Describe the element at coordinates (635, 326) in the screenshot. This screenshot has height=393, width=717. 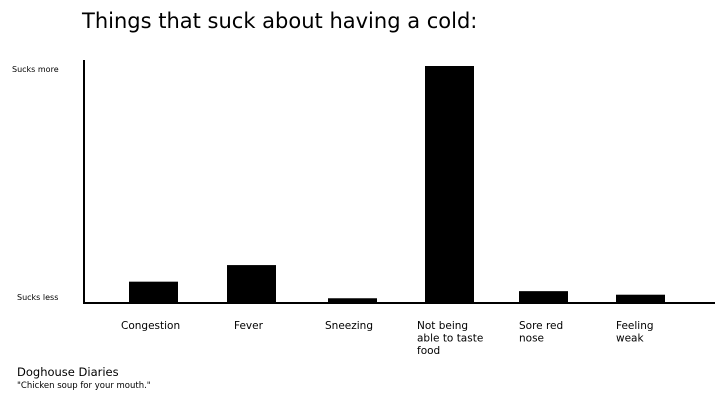
I see `category-label-line: Feeling` at that location.